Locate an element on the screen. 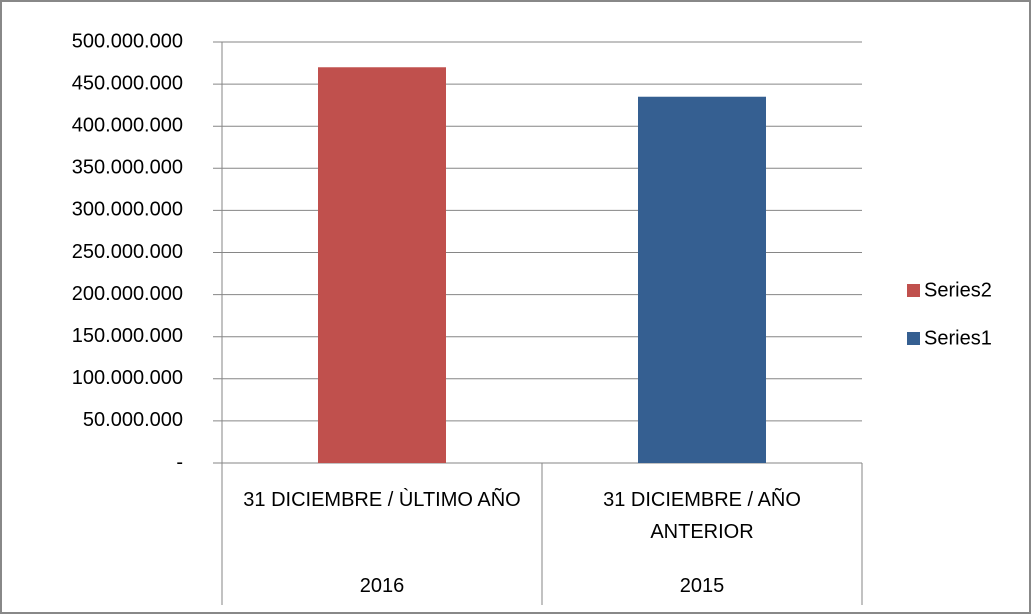 Image resolution: width=1031 pixels, height=614 pixels. y-tick-label: 50.000.000 is located at coordinates (133, 420).